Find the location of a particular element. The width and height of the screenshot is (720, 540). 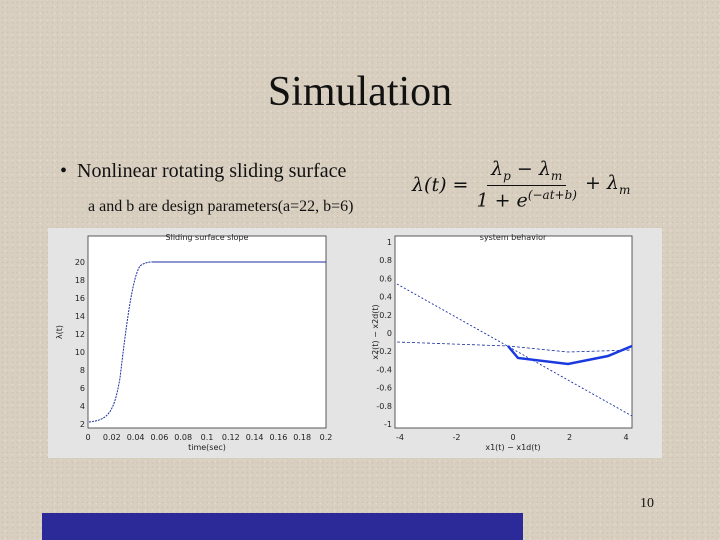

y-tick-label: -1 is located at coordinates (388, 424).